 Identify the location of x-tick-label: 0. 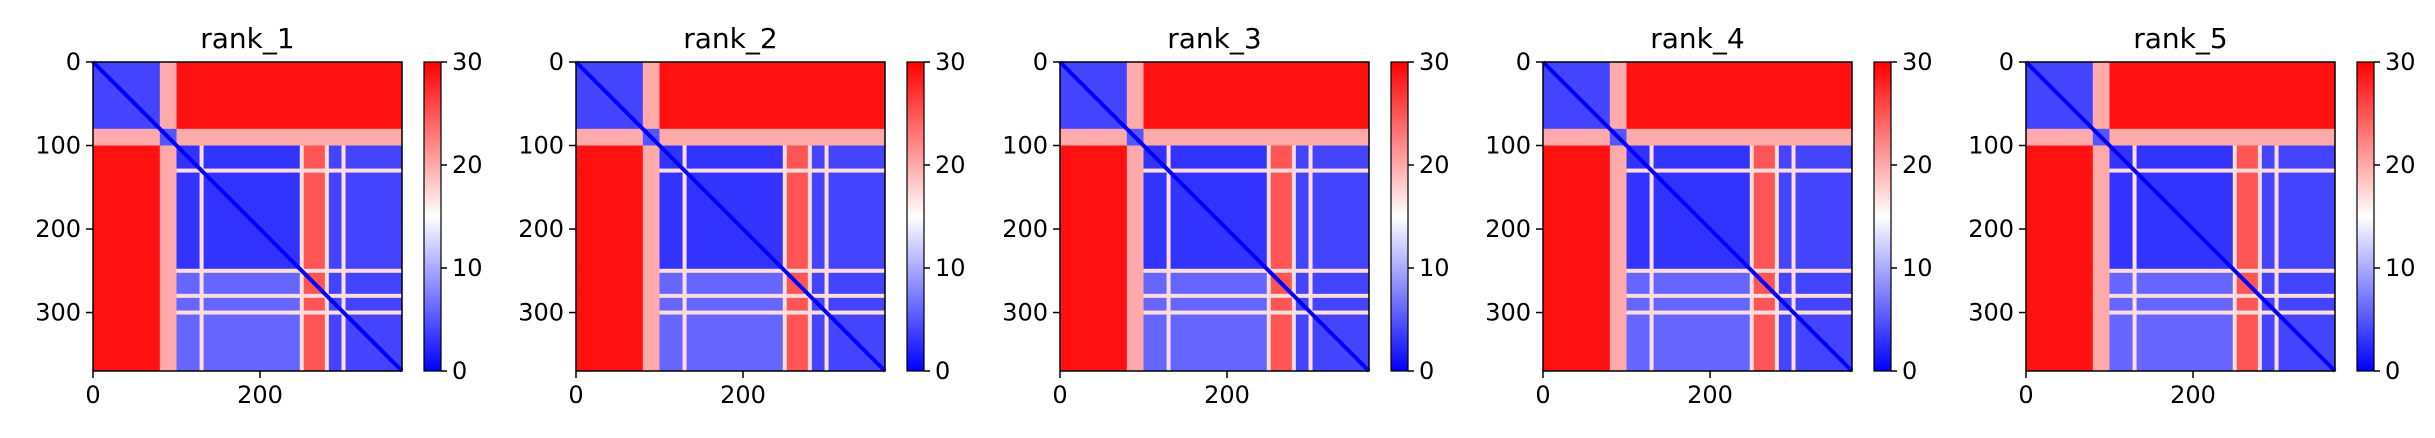
(2025, 395).